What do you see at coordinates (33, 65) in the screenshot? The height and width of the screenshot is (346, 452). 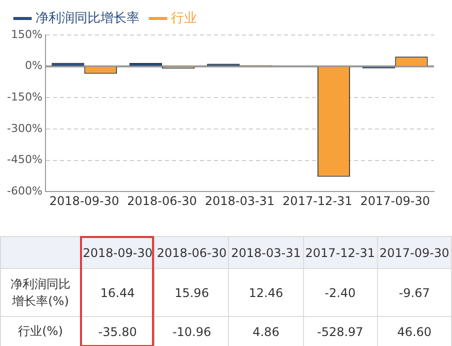 I see `y-tick-label: 0%` at bounding box center [33, 65].